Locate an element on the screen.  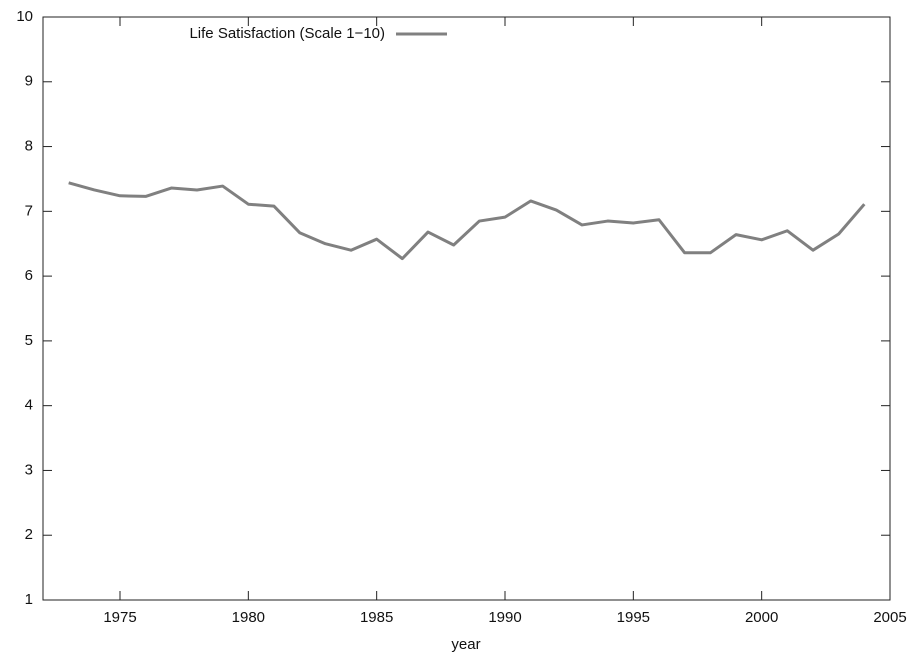
data-line is located at coordinates (467, 221).